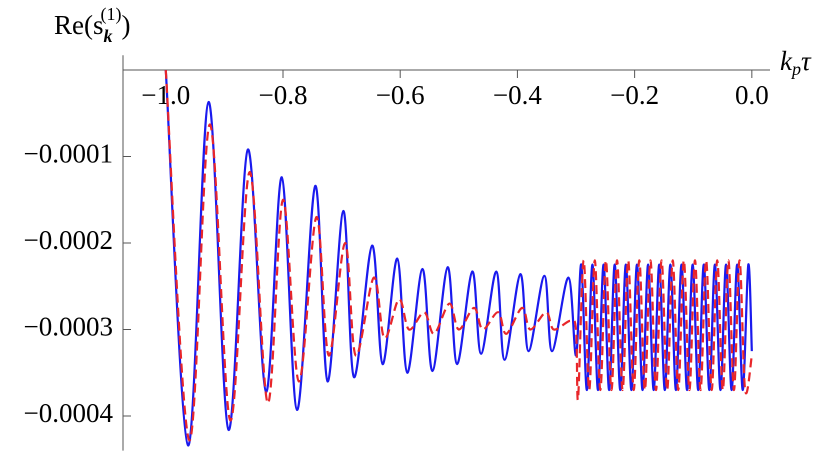 This screenshot has height=457, width=830. I want to click on y-tick-label: −0.0004, so click(69, 413).